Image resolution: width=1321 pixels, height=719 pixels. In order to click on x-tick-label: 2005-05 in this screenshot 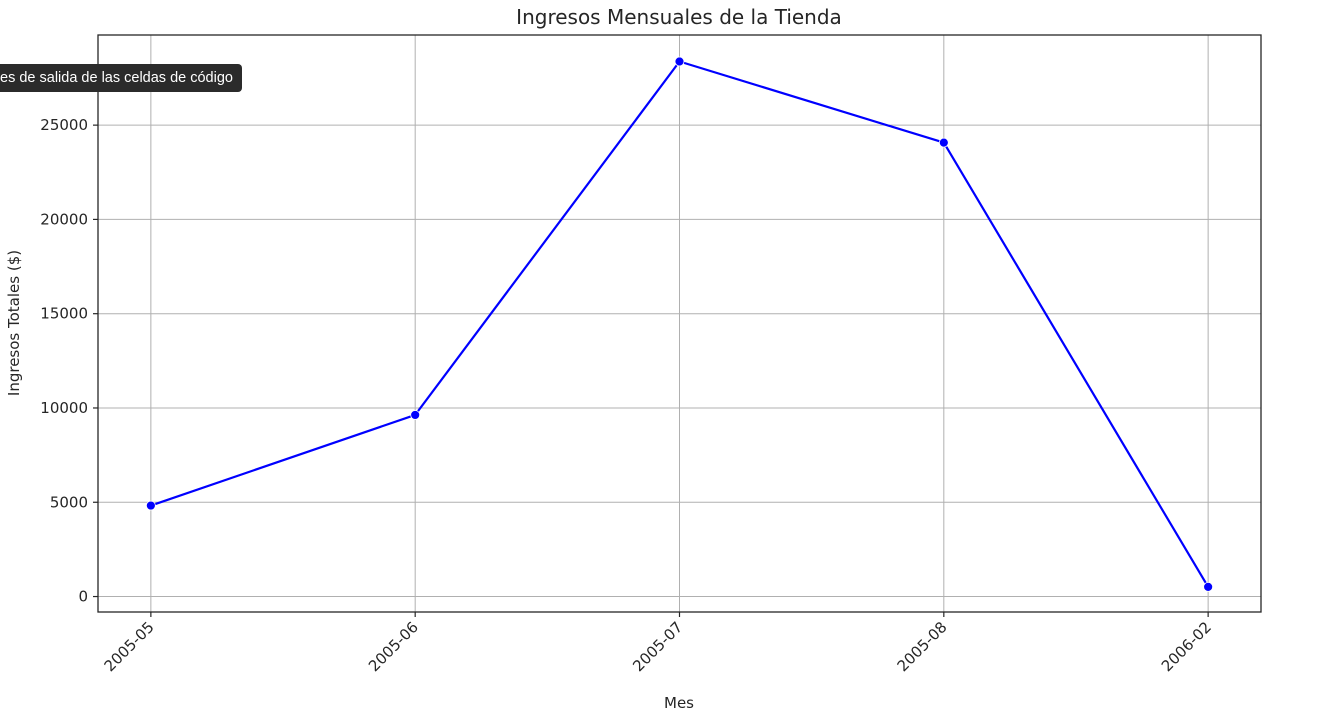, I will do `click(129, 646)`.